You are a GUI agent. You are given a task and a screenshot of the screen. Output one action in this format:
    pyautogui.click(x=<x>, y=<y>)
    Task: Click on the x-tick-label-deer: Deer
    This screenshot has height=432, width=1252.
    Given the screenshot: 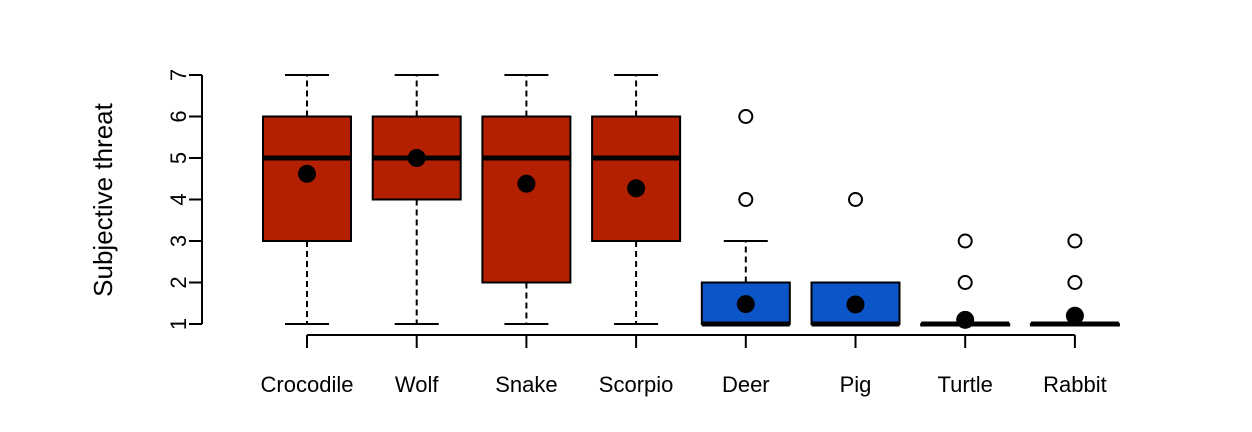 What is the action you would take?
    pyautogui.click(x=746, y=384)
    